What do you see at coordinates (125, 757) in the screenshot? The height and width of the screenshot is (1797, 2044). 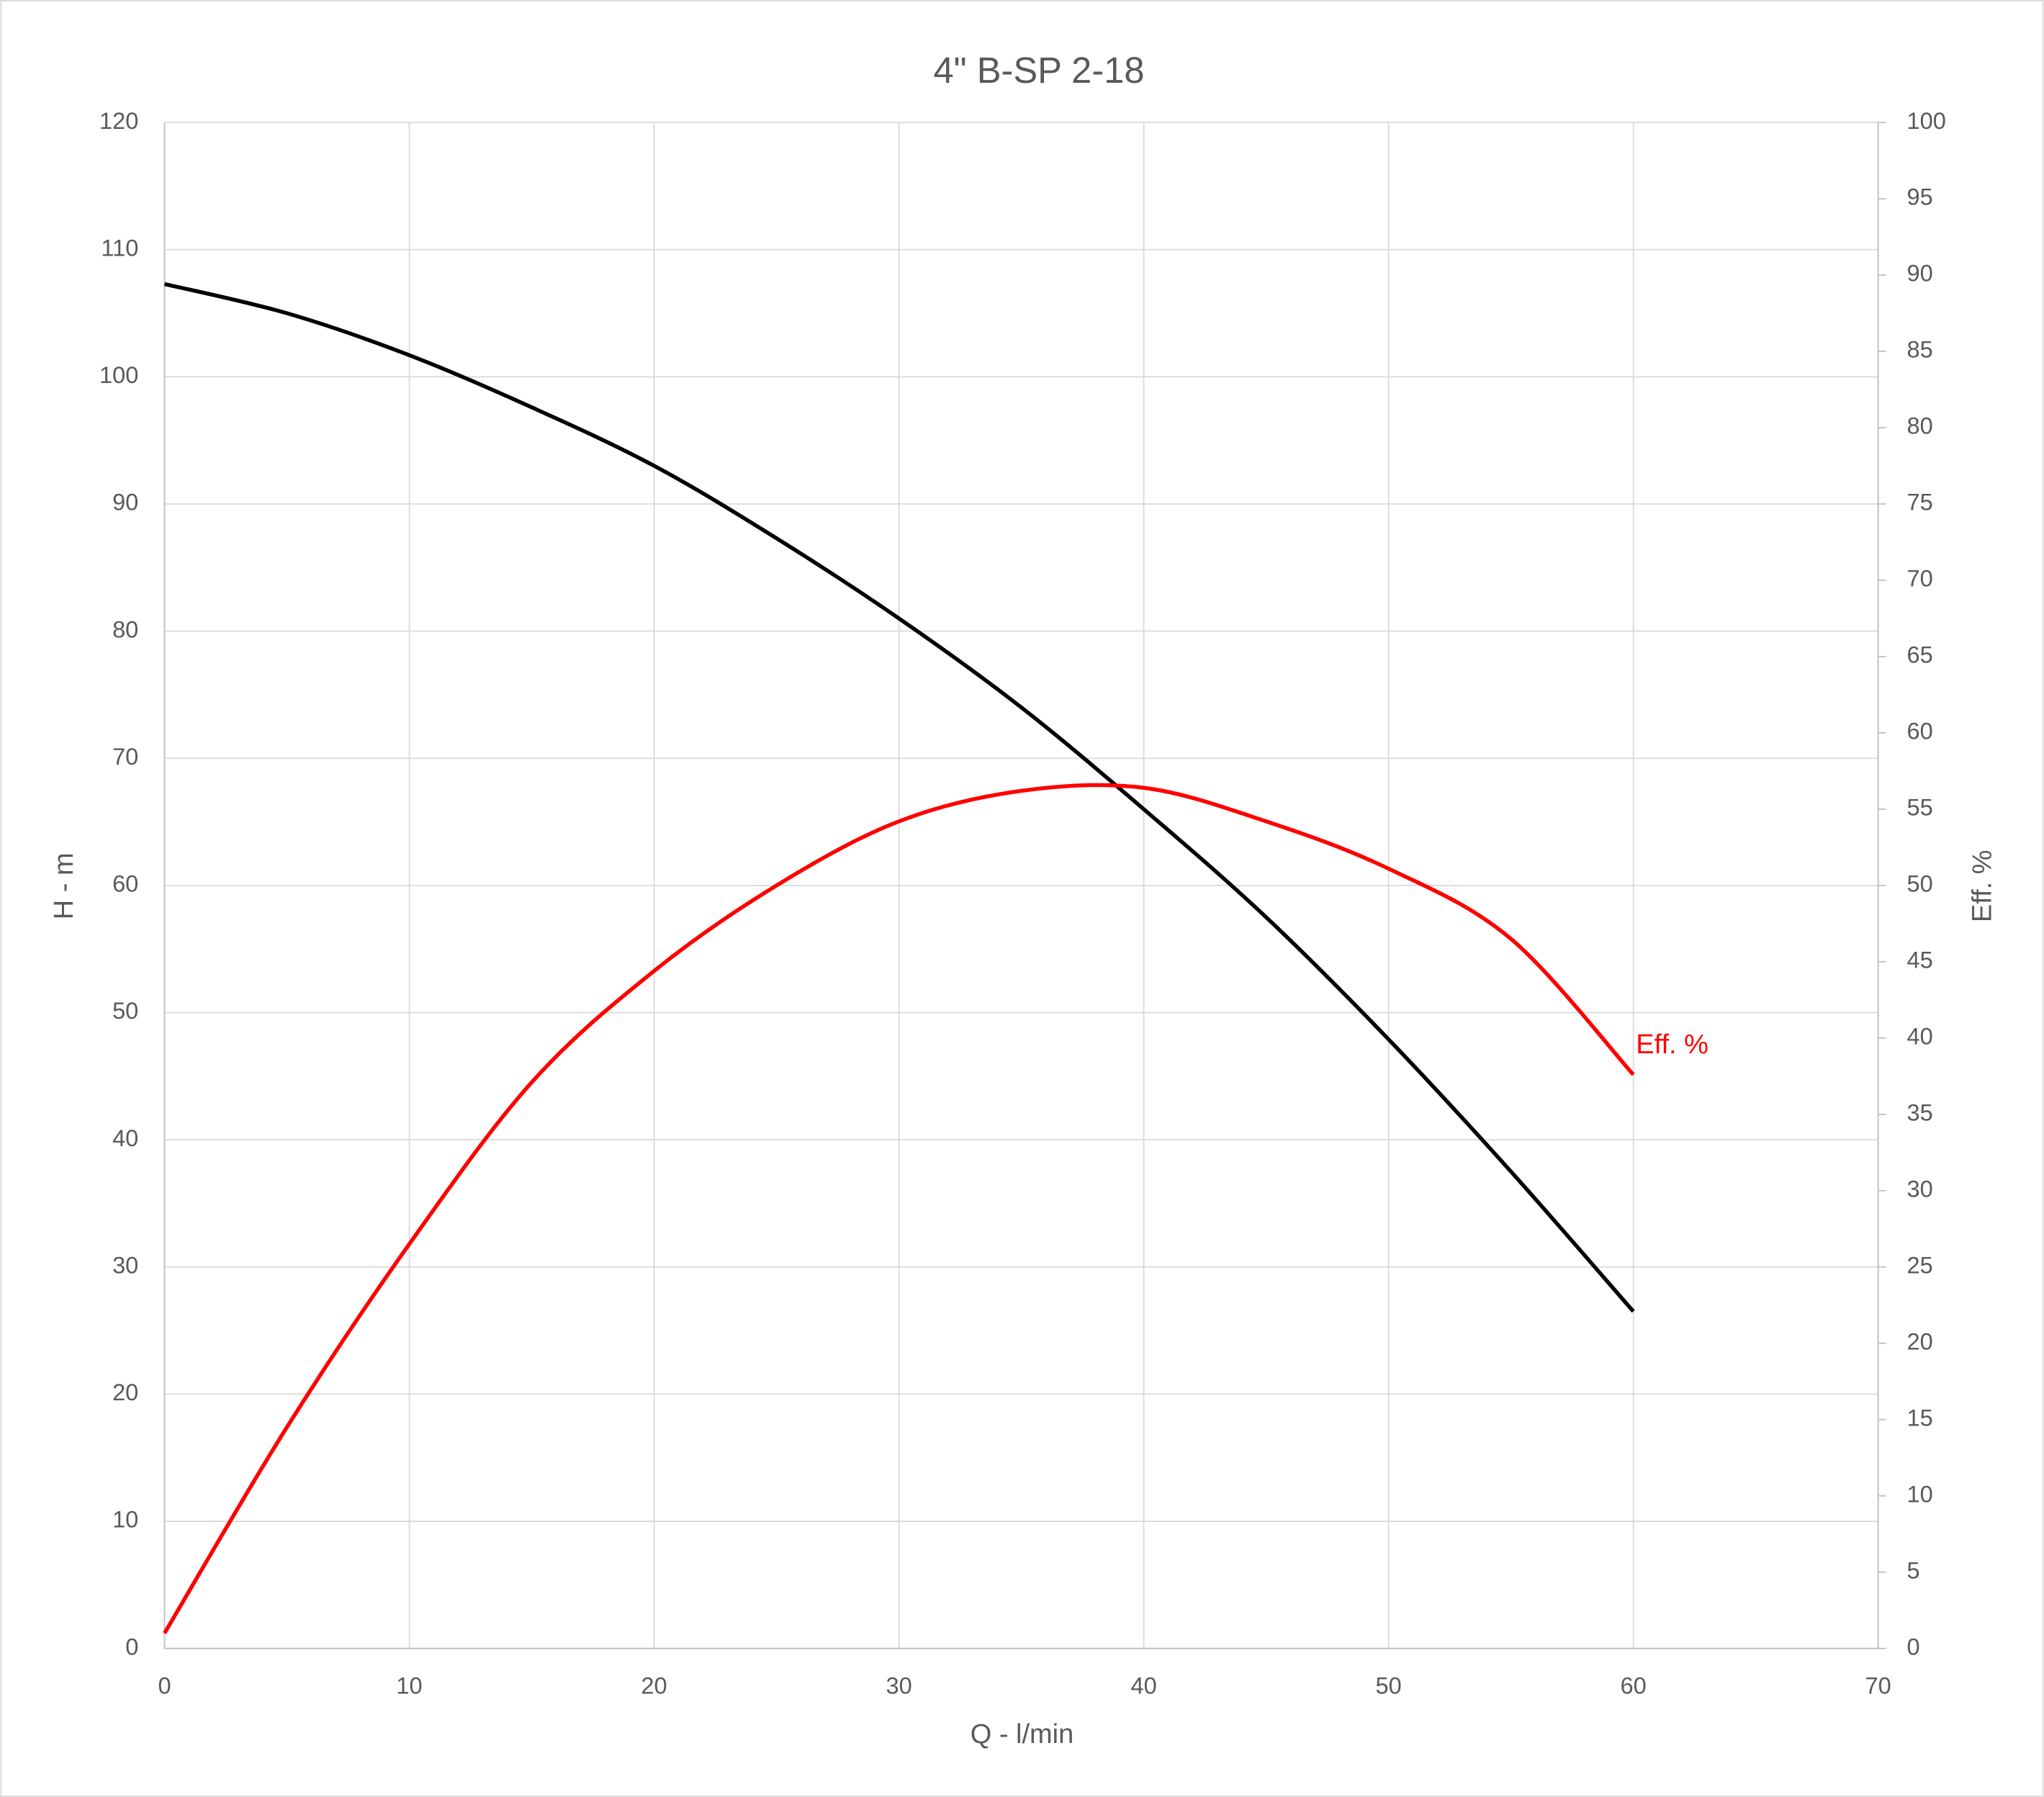 I see `y-tick-label: 70` at bounding box center [125, 757].